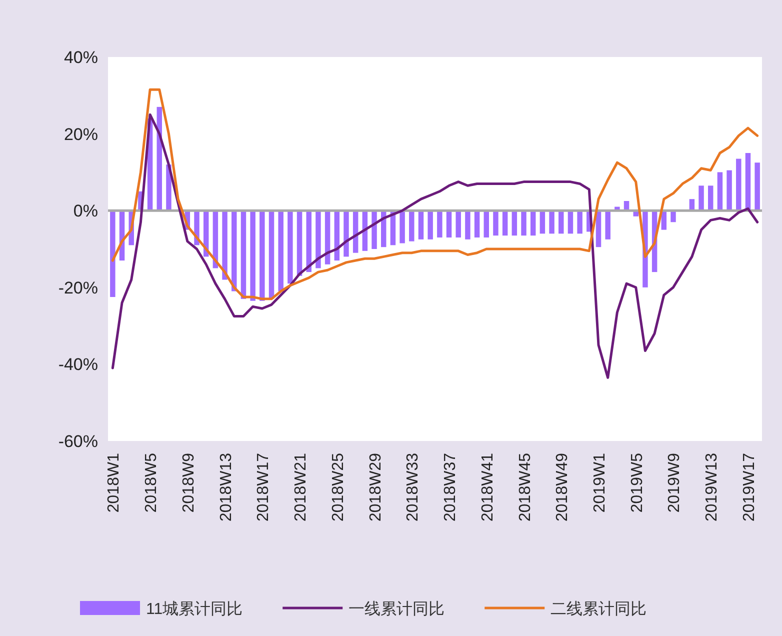 This screenshot has width=782, height=636. What do you see at coordinates (375, 487) in the screenshot?
I see `x-tick-label: 2018W29` at bounding box center [375, 487].